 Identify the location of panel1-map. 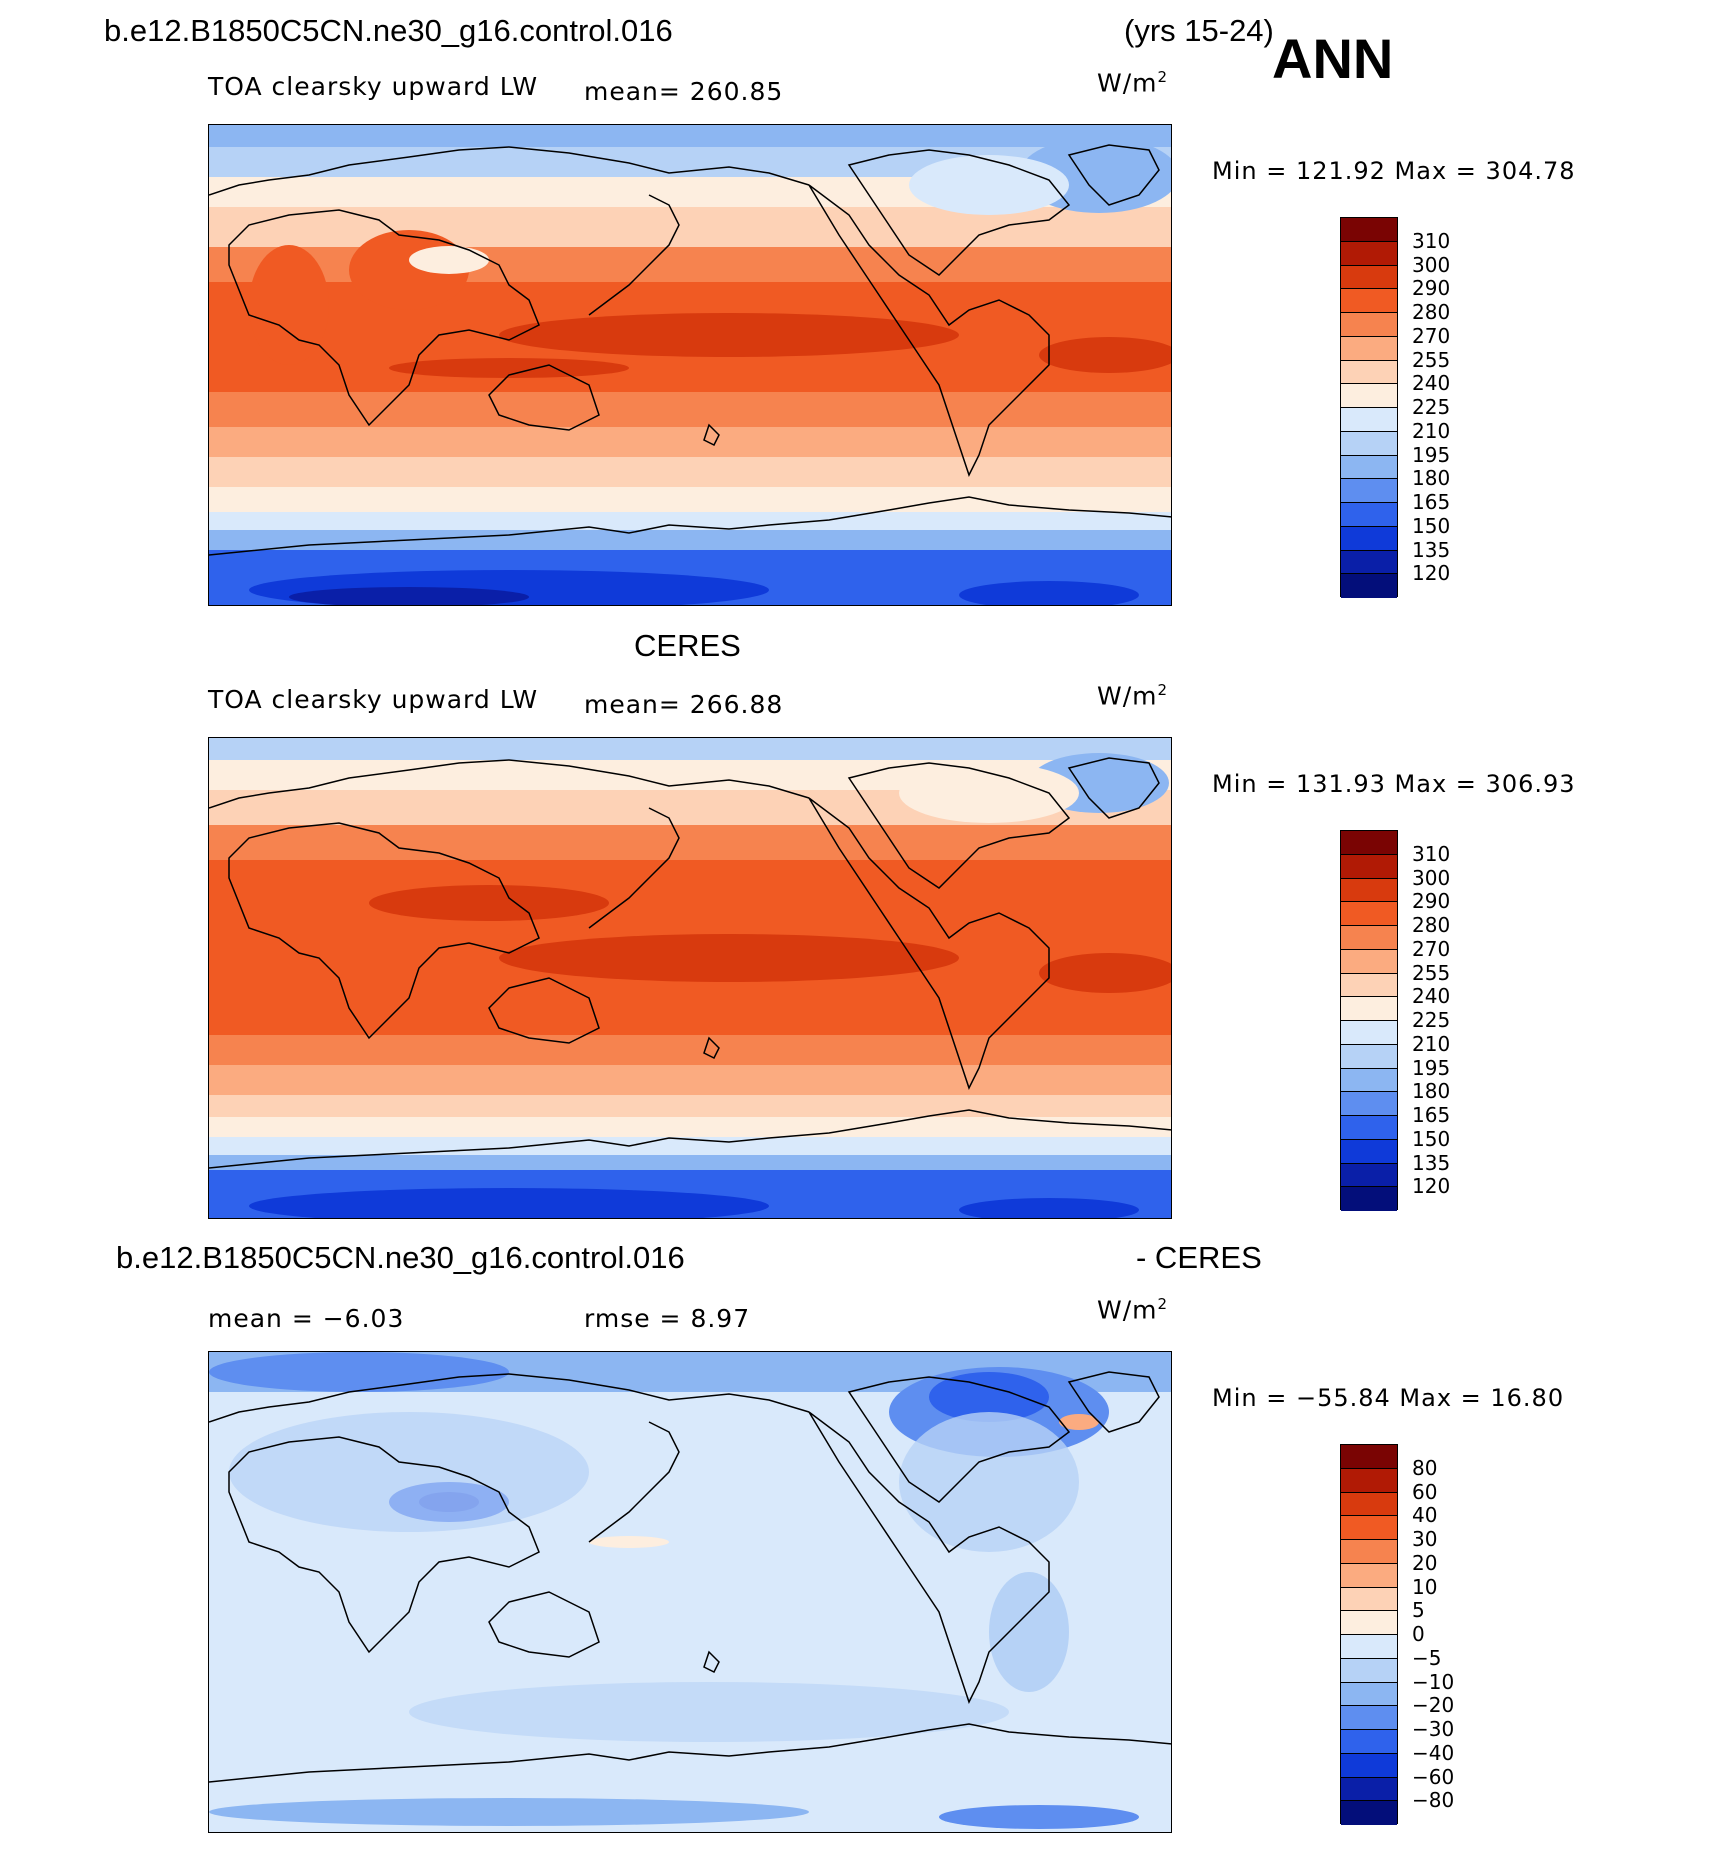
(690, 365).